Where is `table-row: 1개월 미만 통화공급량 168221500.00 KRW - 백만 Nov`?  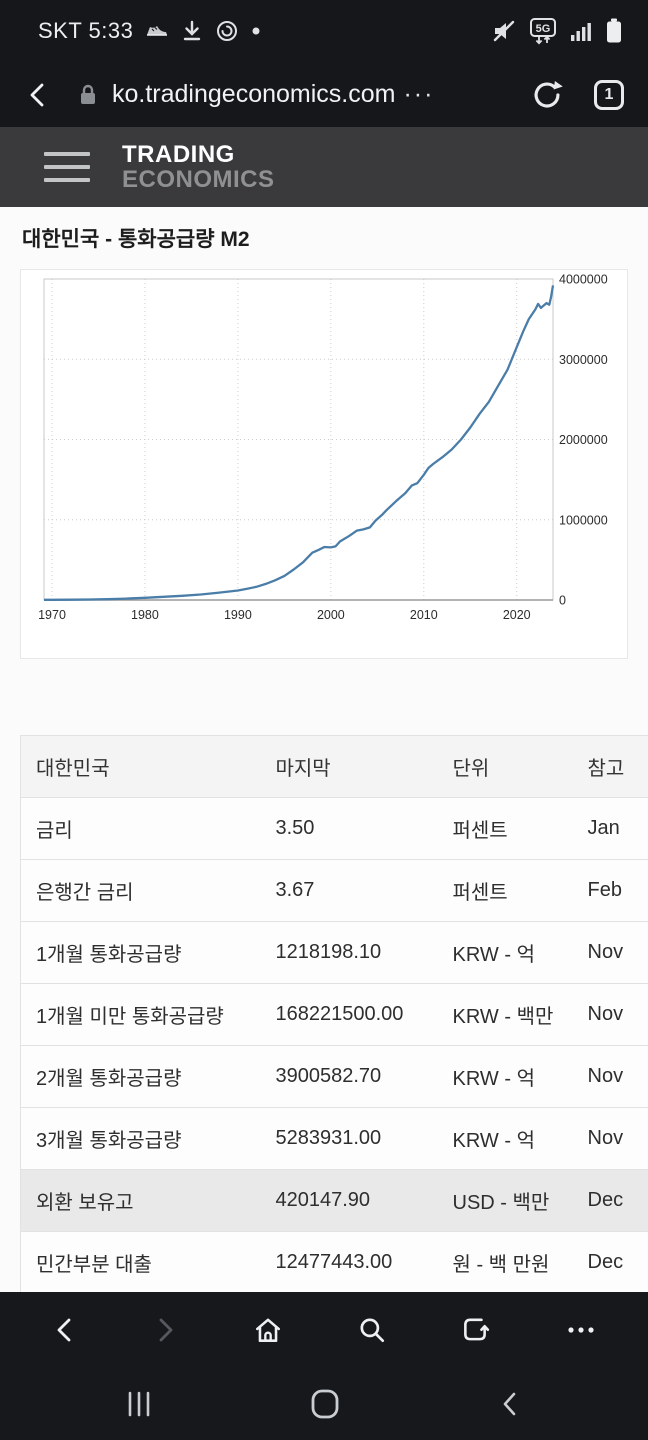 table-row: 1개월 미만 통화공급량 168221500.00 KRW - 백만 Nov is located at coordinates (334, 1014).